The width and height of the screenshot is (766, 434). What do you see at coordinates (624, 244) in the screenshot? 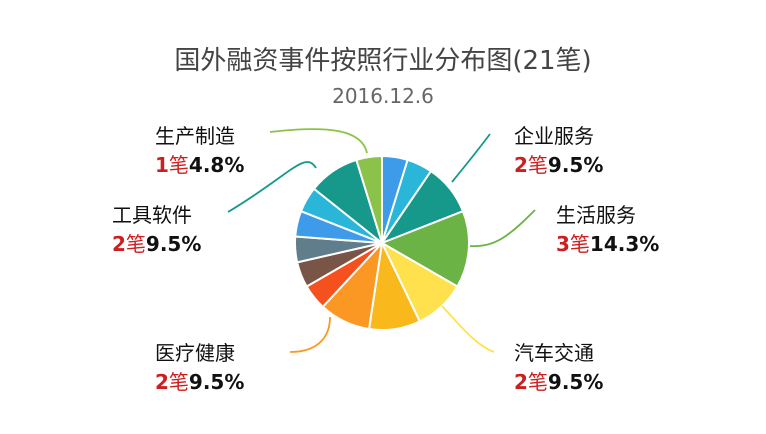
I see `label-percent: 14.3%` at bounding box center [624, 244].